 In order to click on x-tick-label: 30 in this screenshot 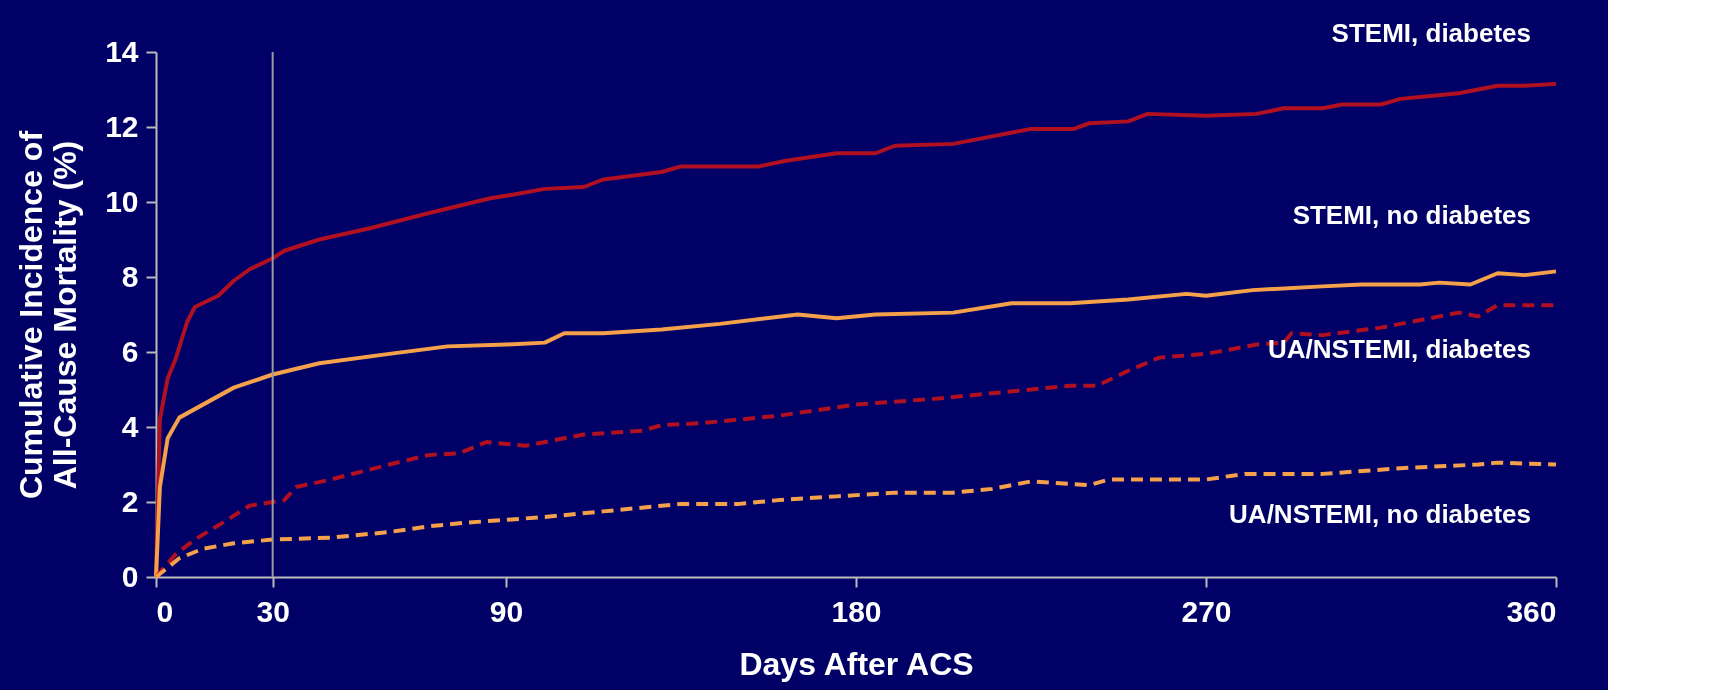, I will do `click(273, 611)`.